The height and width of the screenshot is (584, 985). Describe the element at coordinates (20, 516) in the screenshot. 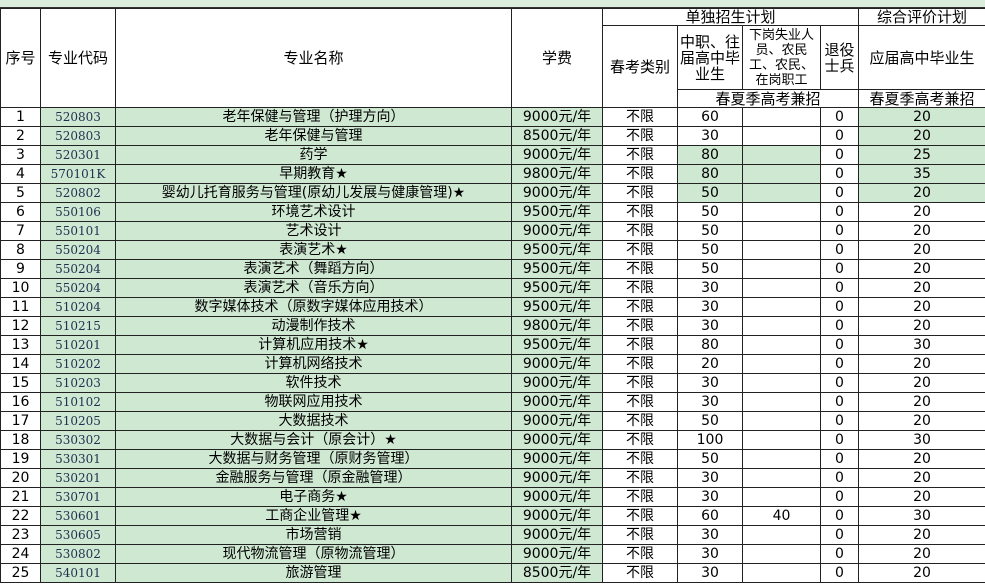

I see `seq-cell: 22` at that location.